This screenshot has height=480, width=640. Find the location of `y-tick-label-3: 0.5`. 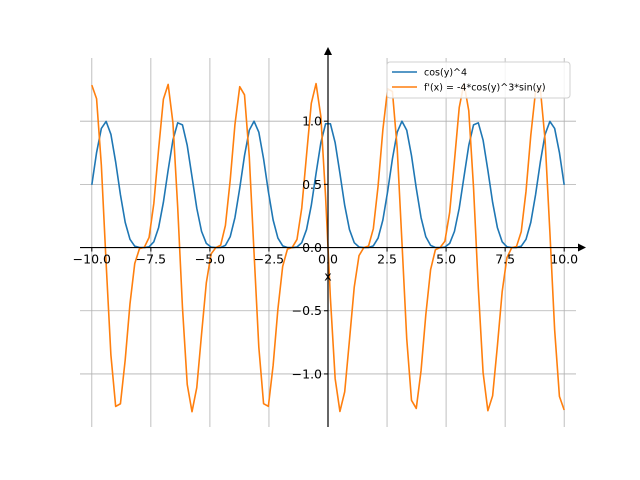

y-tick-label-3: 0.5 is located at coordinates (312, 184).